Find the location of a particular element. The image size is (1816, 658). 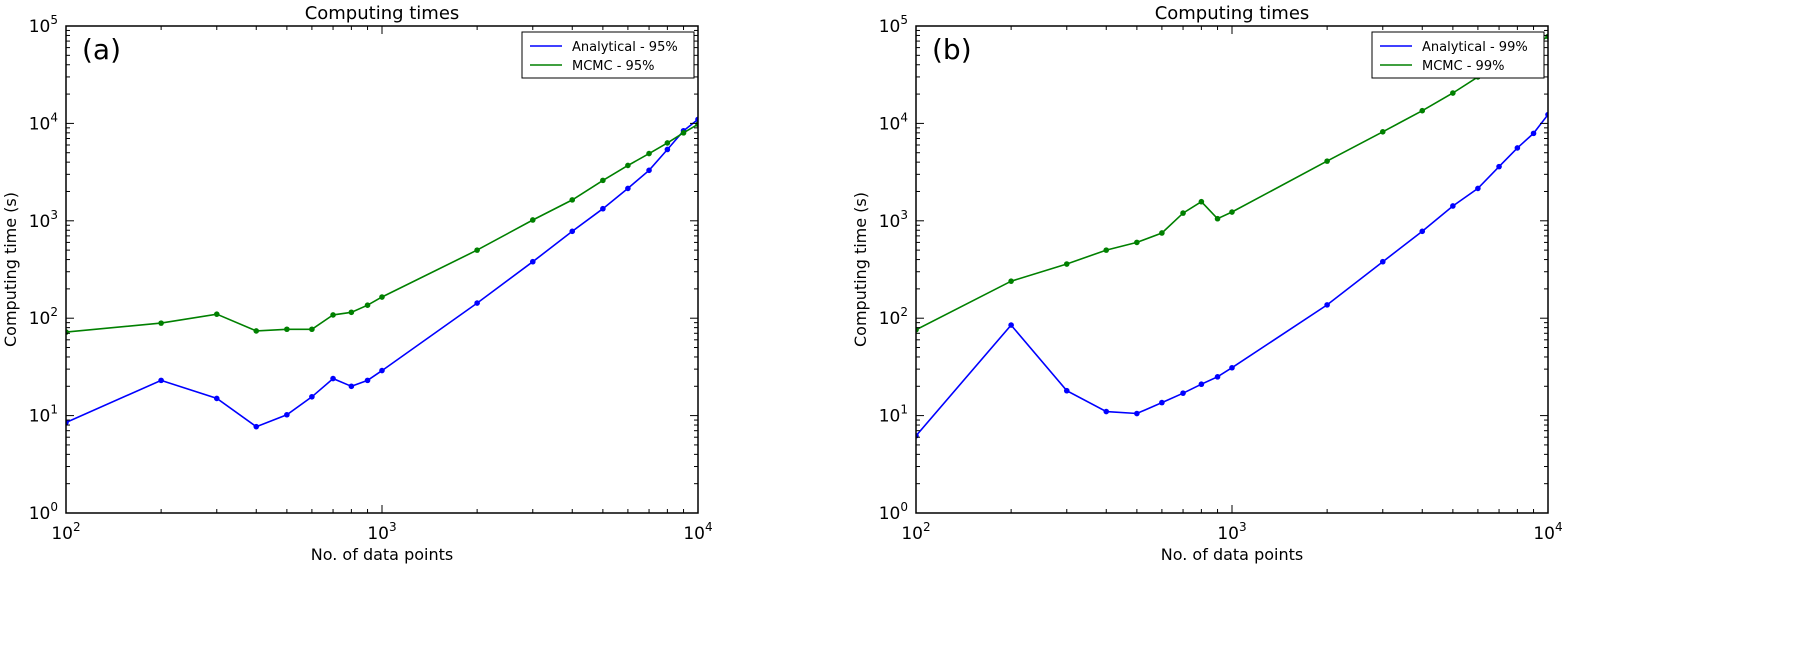

legend-label: Analytical - 95% is located at coordinates (625, 47).